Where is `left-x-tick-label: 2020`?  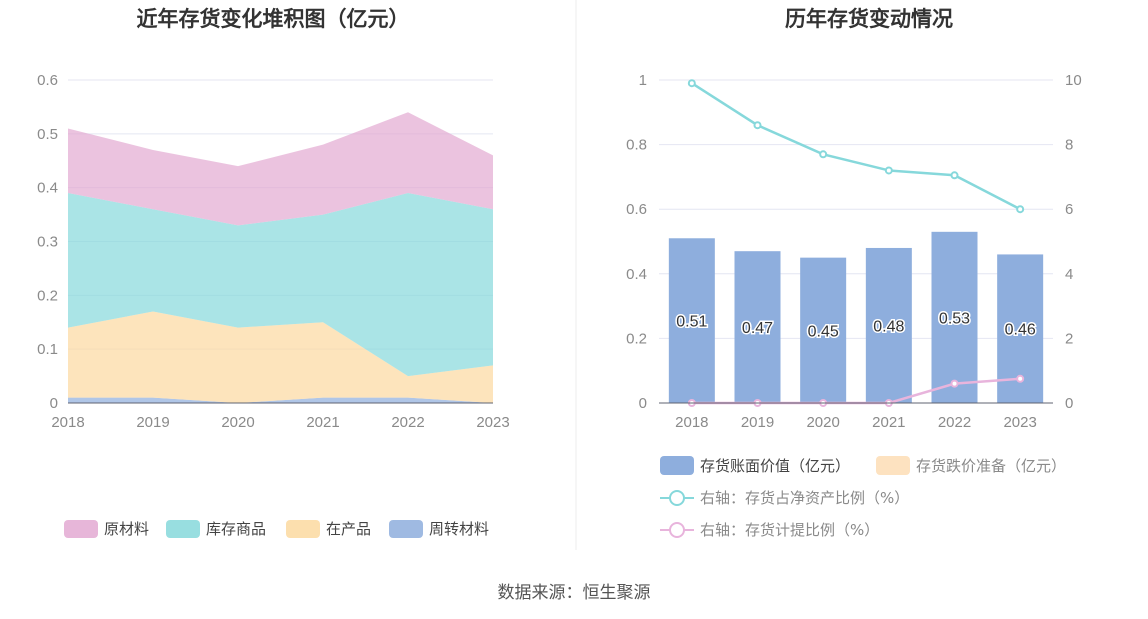 left-x-tick-label: 2020 is located at coordinates (237, 422).